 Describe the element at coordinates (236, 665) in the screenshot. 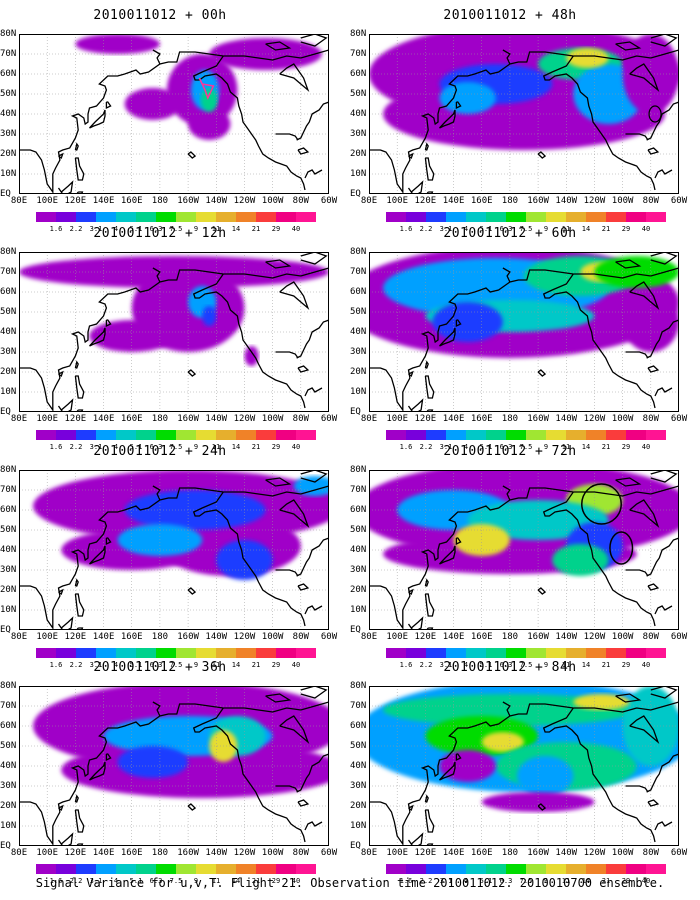

I see `colorbar-label: 14` at that location.